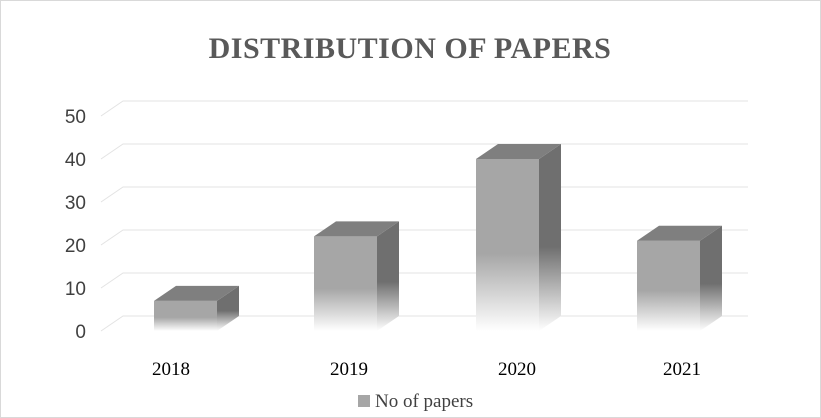 This screenshot has height=418, width=821. What do you see at coordinates (171, 369) in the screenshot?
I see `x-tick-label: 2018` at bounding box center [171, 369].